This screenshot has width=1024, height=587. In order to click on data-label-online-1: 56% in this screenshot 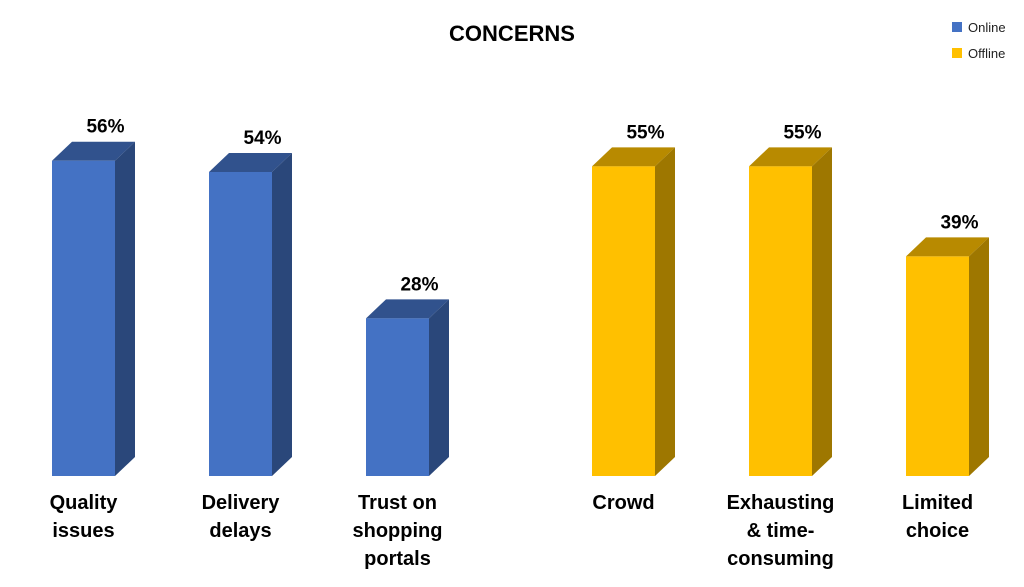, I will do `click(105, 127)`.